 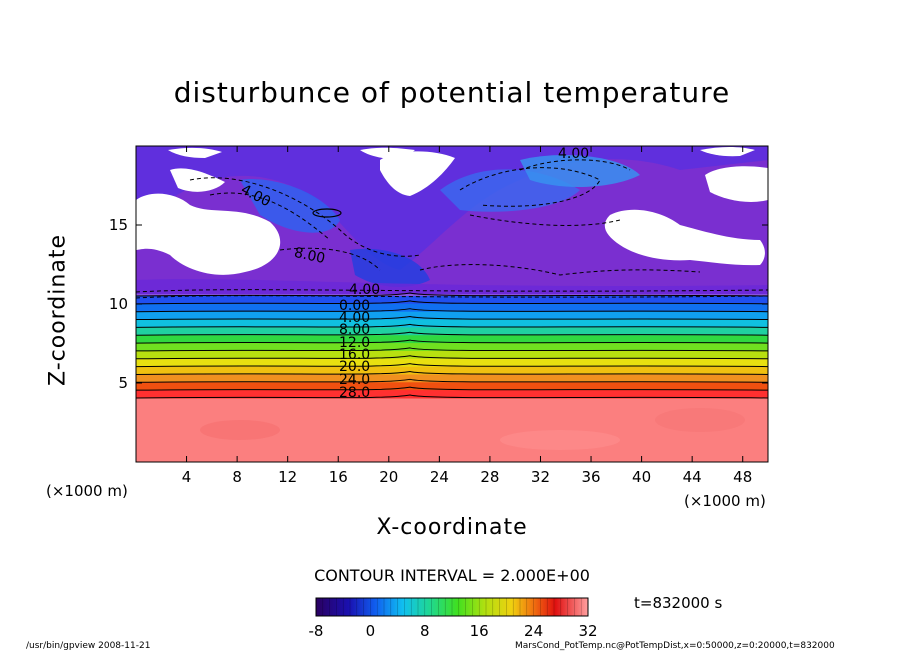 What do you see at coordinates (58, 310) in the screenshot?
I see `y-axis-label: Z-coordinate` at bounding box center [58, 310].